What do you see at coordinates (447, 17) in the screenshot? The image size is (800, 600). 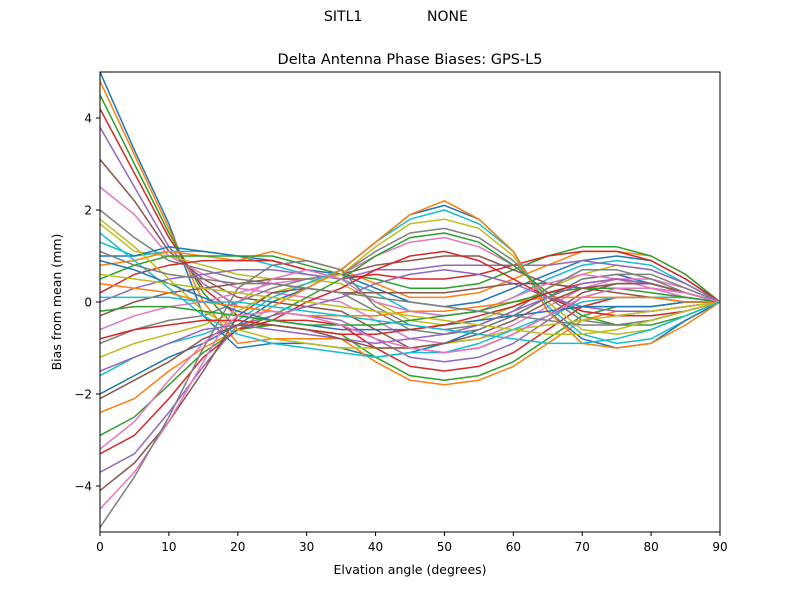 I see `antenna-radome: NONE` at bounding box center [447, 17].